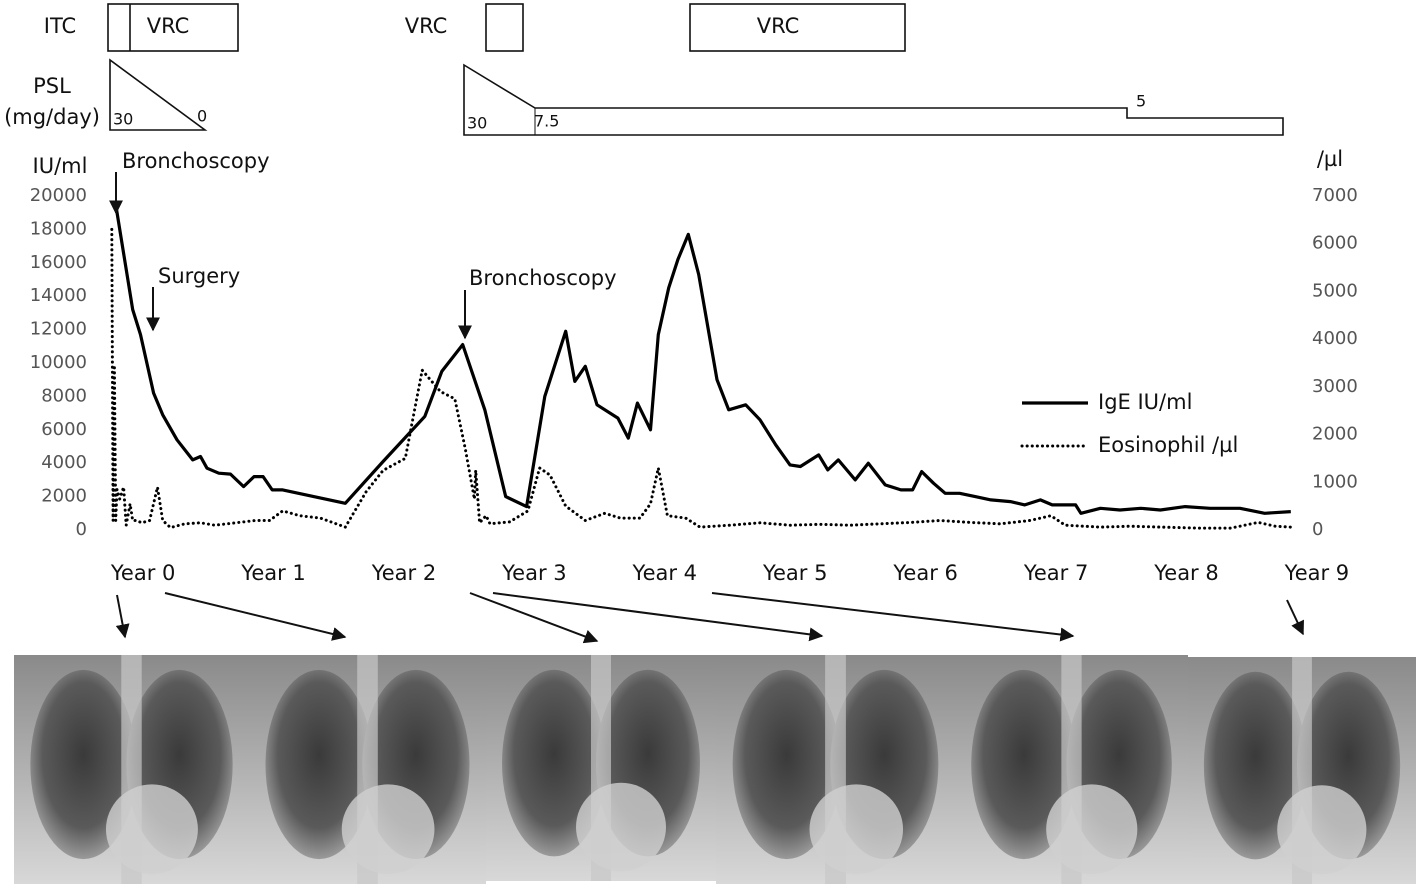  Describe the element at coordinates (60, 26) in the screenshot. I see `drug-label: ITC` at that location.